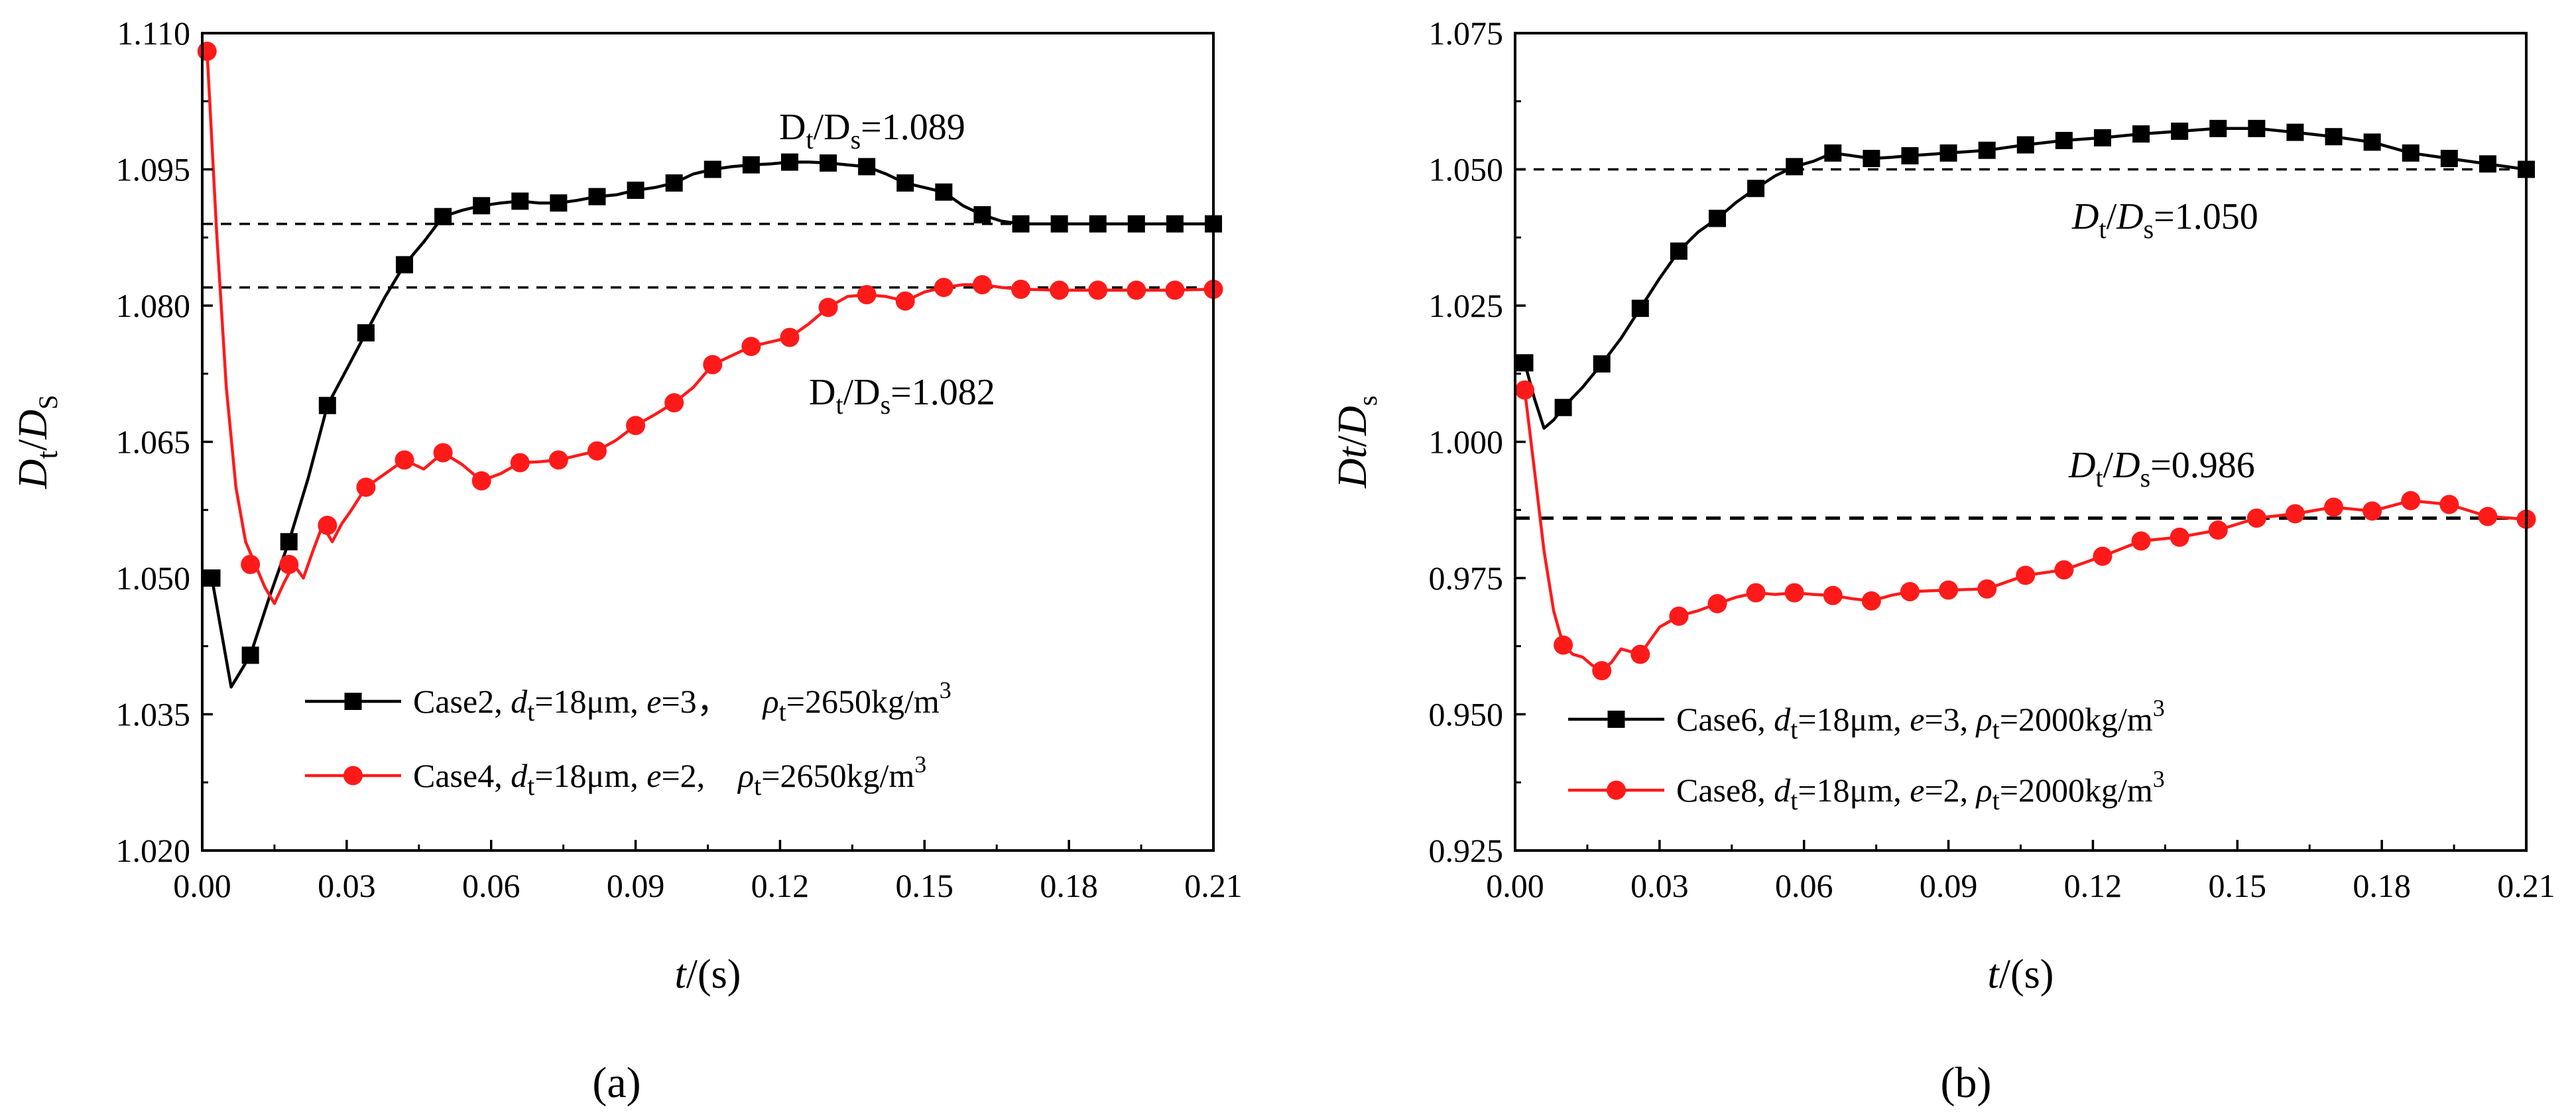 The image size is (2576, 1115). I want to click on reference-label: Dt/Ds=1.082, so click(902, 396).